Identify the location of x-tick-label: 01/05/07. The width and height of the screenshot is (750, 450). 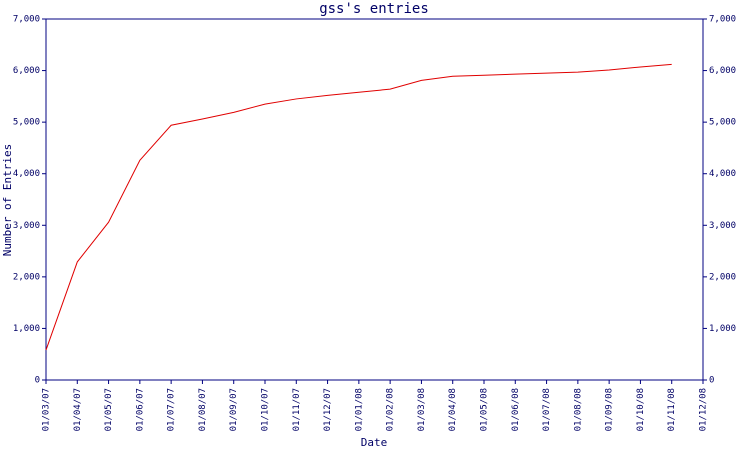
(109, 409).